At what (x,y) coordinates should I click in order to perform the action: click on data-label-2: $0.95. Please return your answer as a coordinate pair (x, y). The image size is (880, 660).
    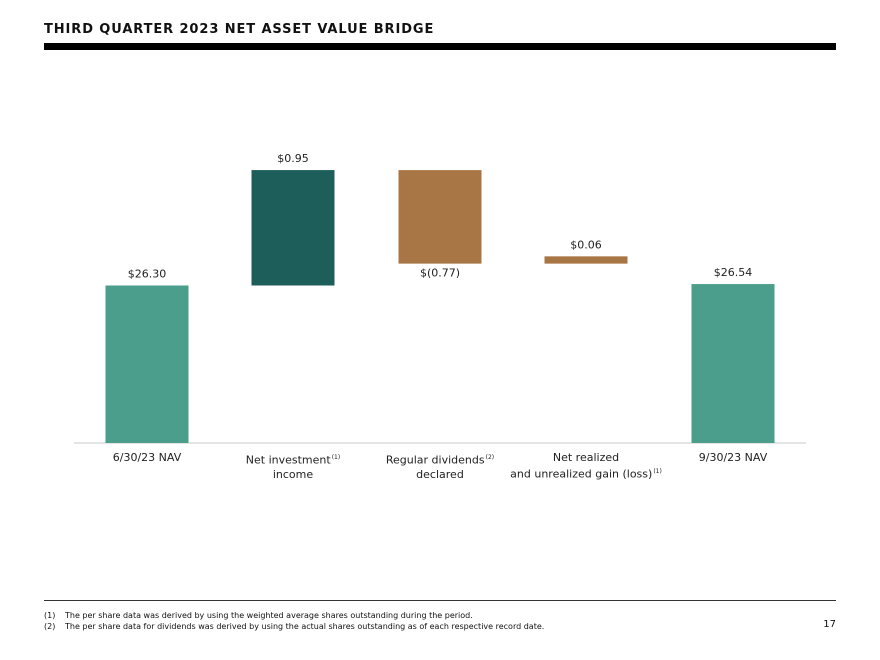
    Looking at the image, I should click on (293, 158).